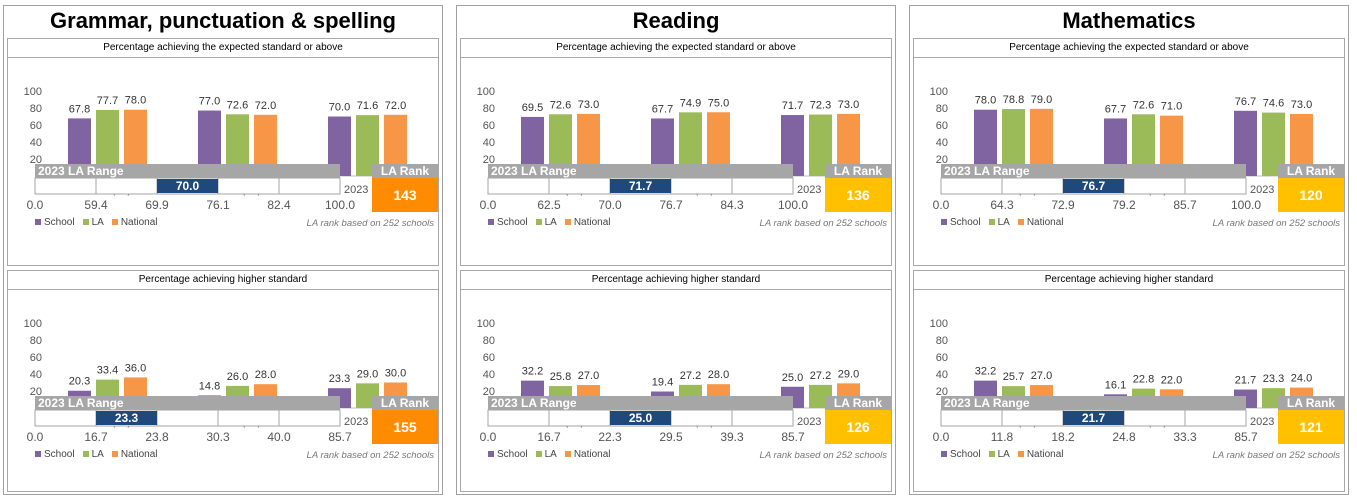 This screenshot has height=499, width=1357. I want to click on range-marker-value: 21.7, so click(1094, 418).